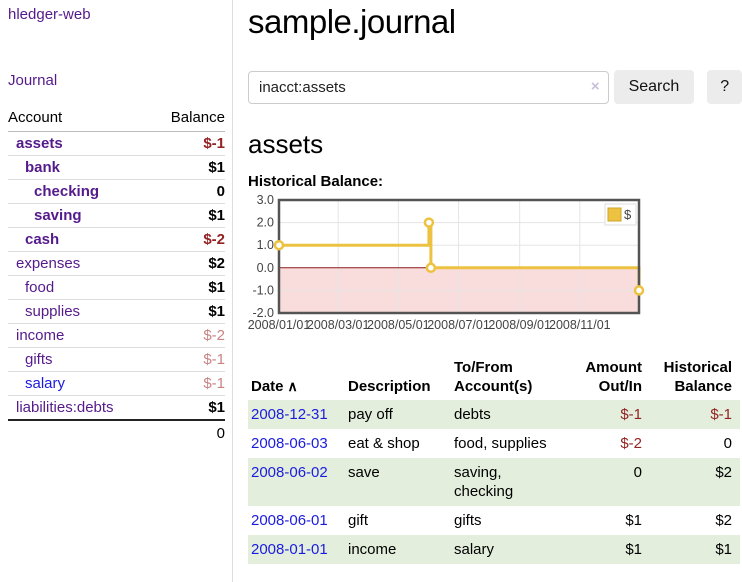  What do you see at coordinates (265, 245) in the screenshot?
I see `svg-text: 1.0` at bounding box center [265, 245].